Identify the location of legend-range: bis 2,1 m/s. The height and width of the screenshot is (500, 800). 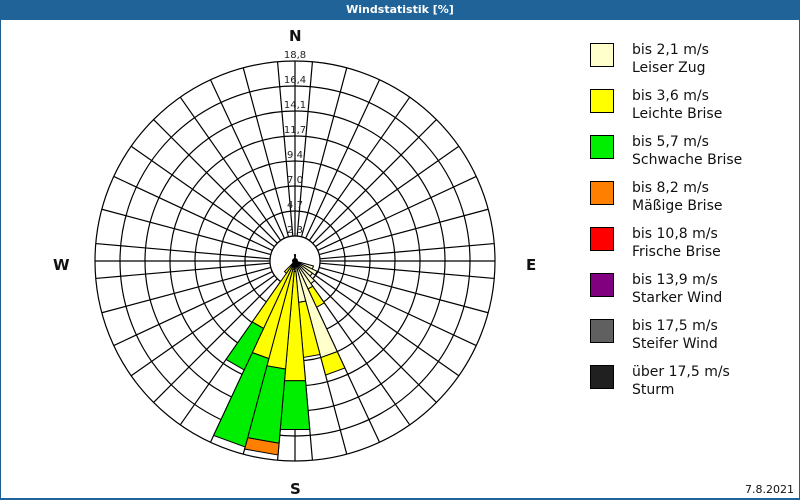
(670, 50).